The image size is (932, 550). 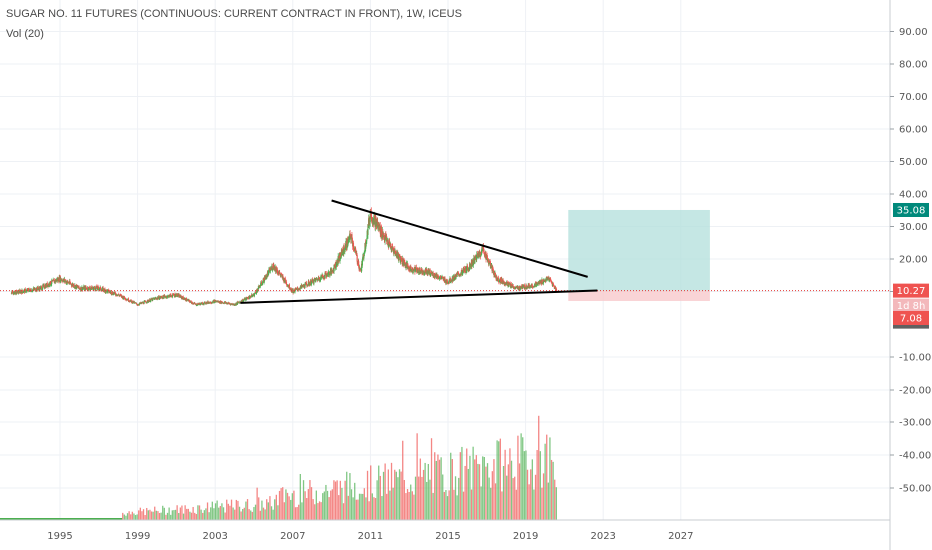 I want to click on time-axis-tick-label: 2023, so click(x=602, y=536).